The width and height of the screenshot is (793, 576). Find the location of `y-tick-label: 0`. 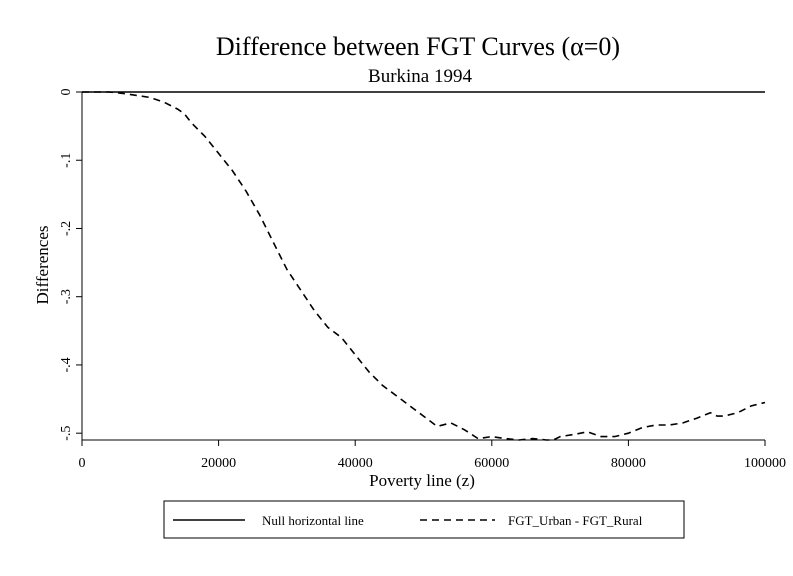

y-tick-label: 0 is located at coordinates (66, 92).